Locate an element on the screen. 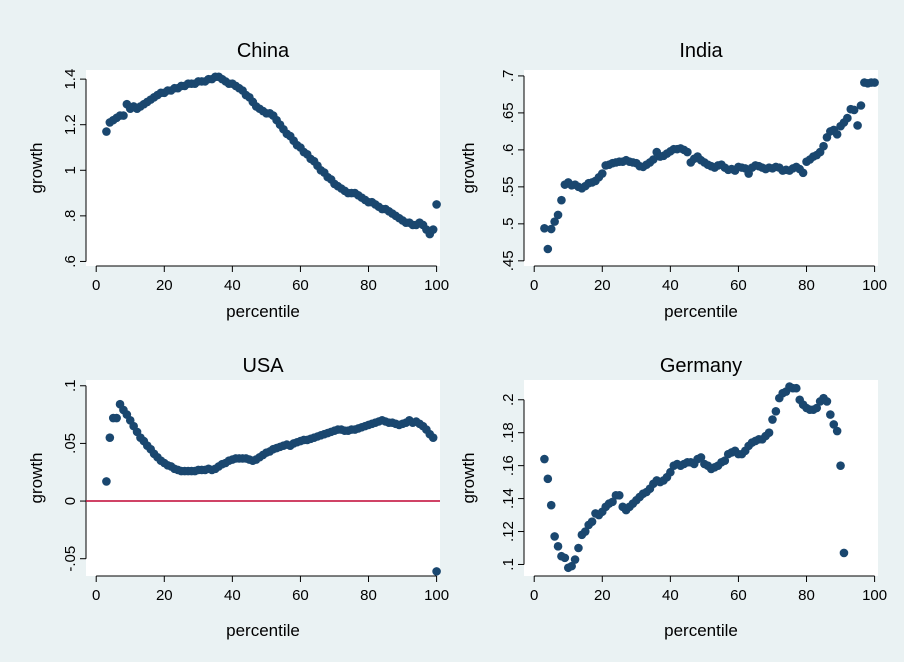 This screenshot has width=904, height=666. y-tick-label: .1 is located at coordinates (70, 386).